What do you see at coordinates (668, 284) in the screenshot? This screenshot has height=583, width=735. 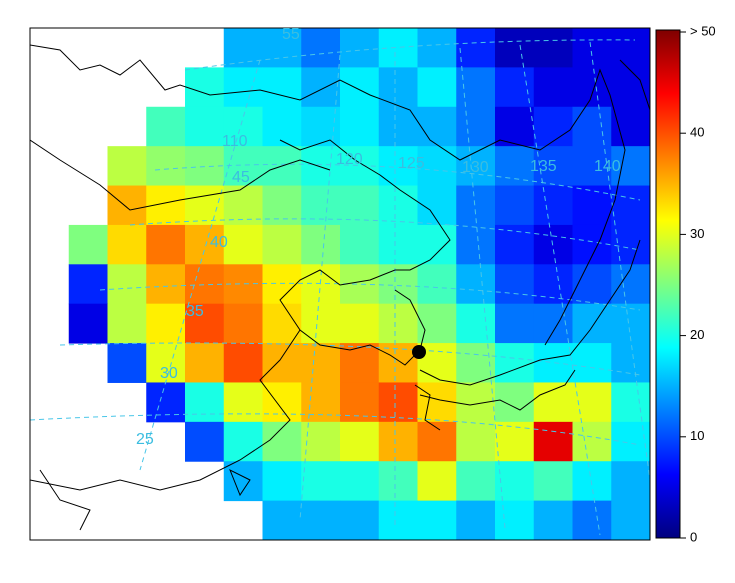 I see `colorbar` at bounding box center [668, 284].